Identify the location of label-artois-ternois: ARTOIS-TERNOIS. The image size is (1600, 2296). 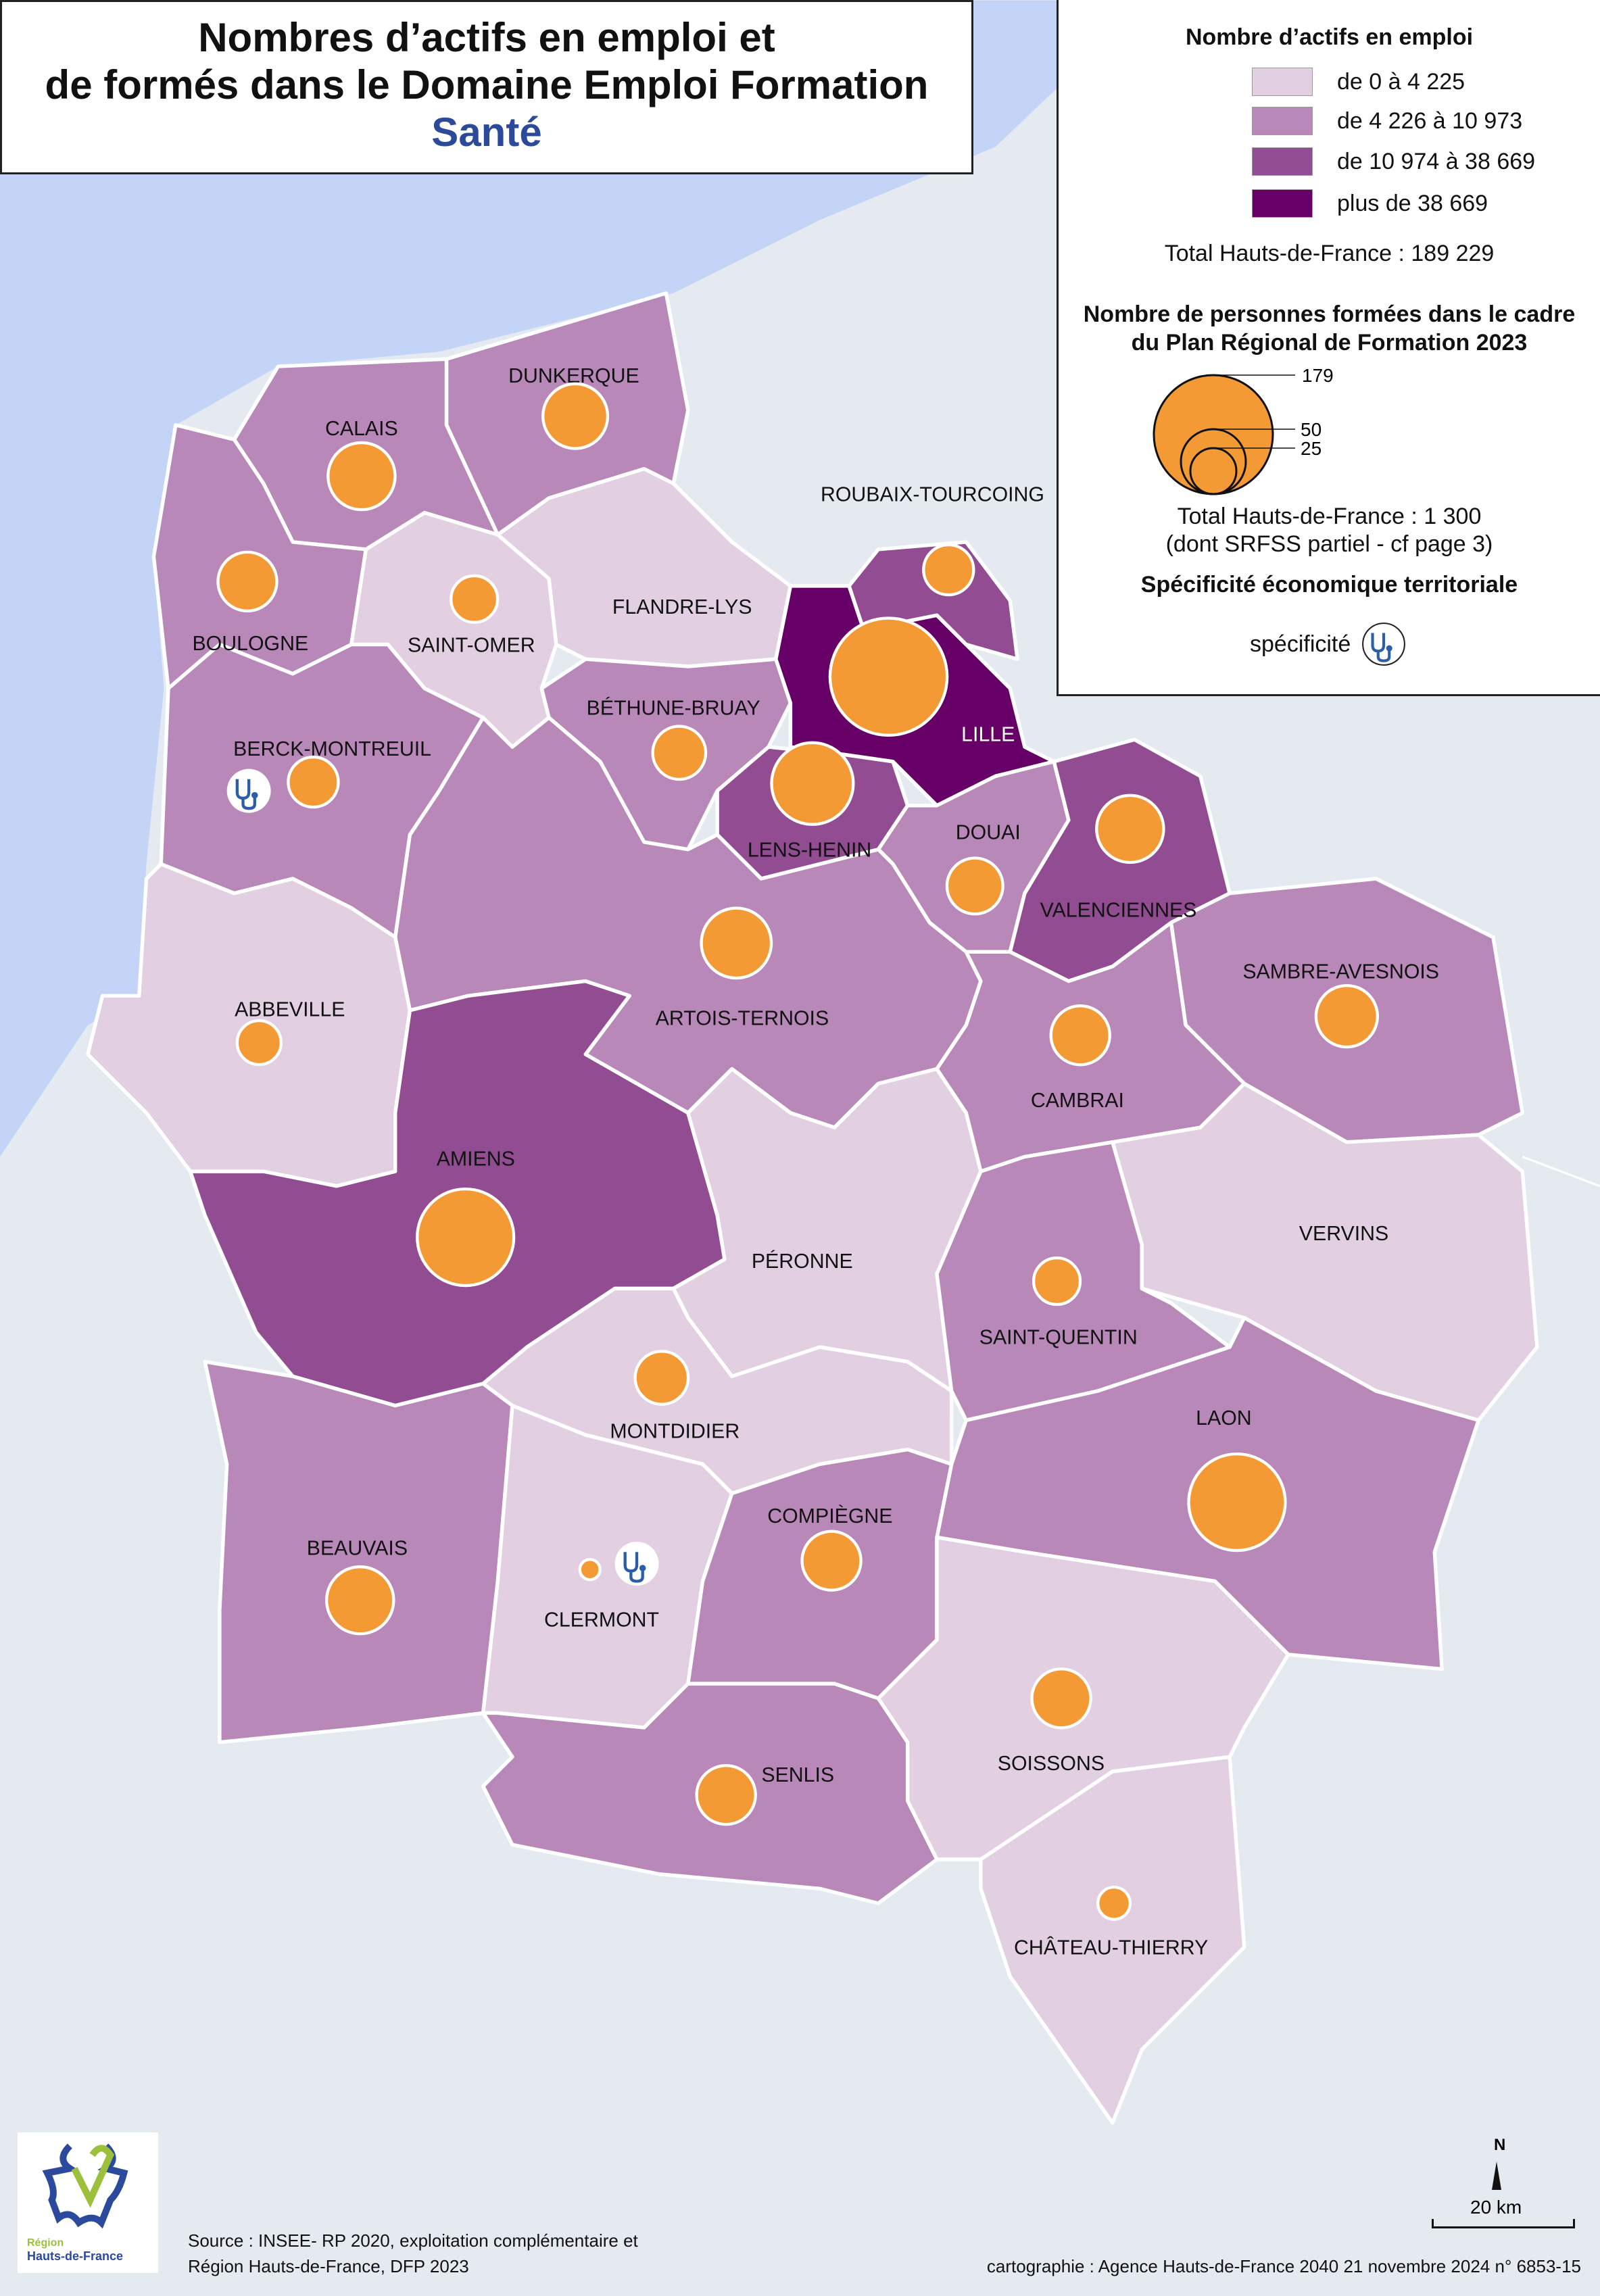
(743, 1019).